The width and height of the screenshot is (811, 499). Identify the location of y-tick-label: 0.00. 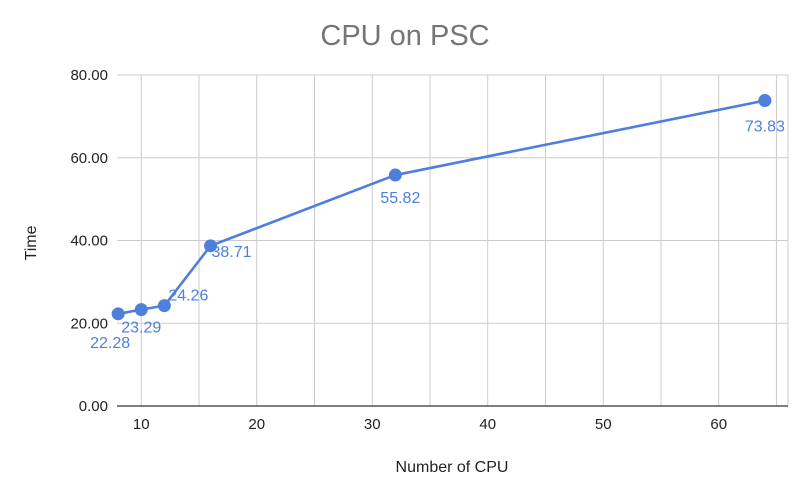
(93, 406).